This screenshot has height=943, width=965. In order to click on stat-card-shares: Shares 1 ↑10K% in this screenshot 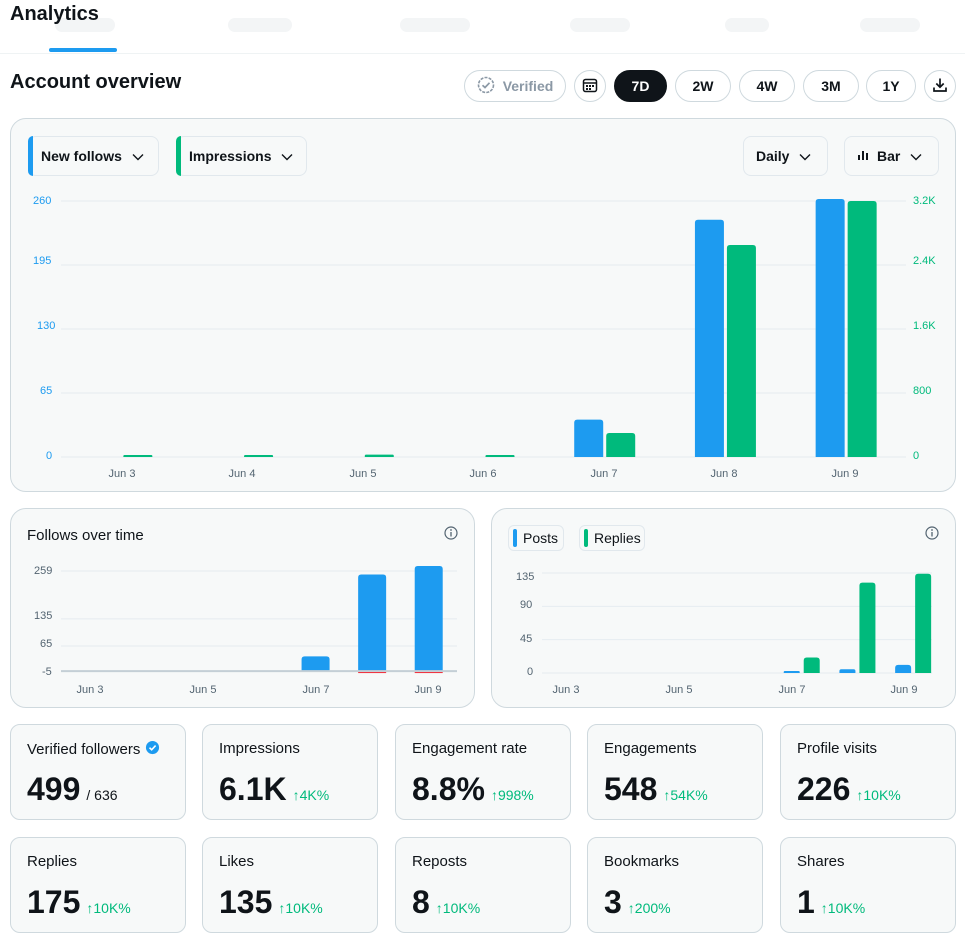, I will do `click(868, 885)`.